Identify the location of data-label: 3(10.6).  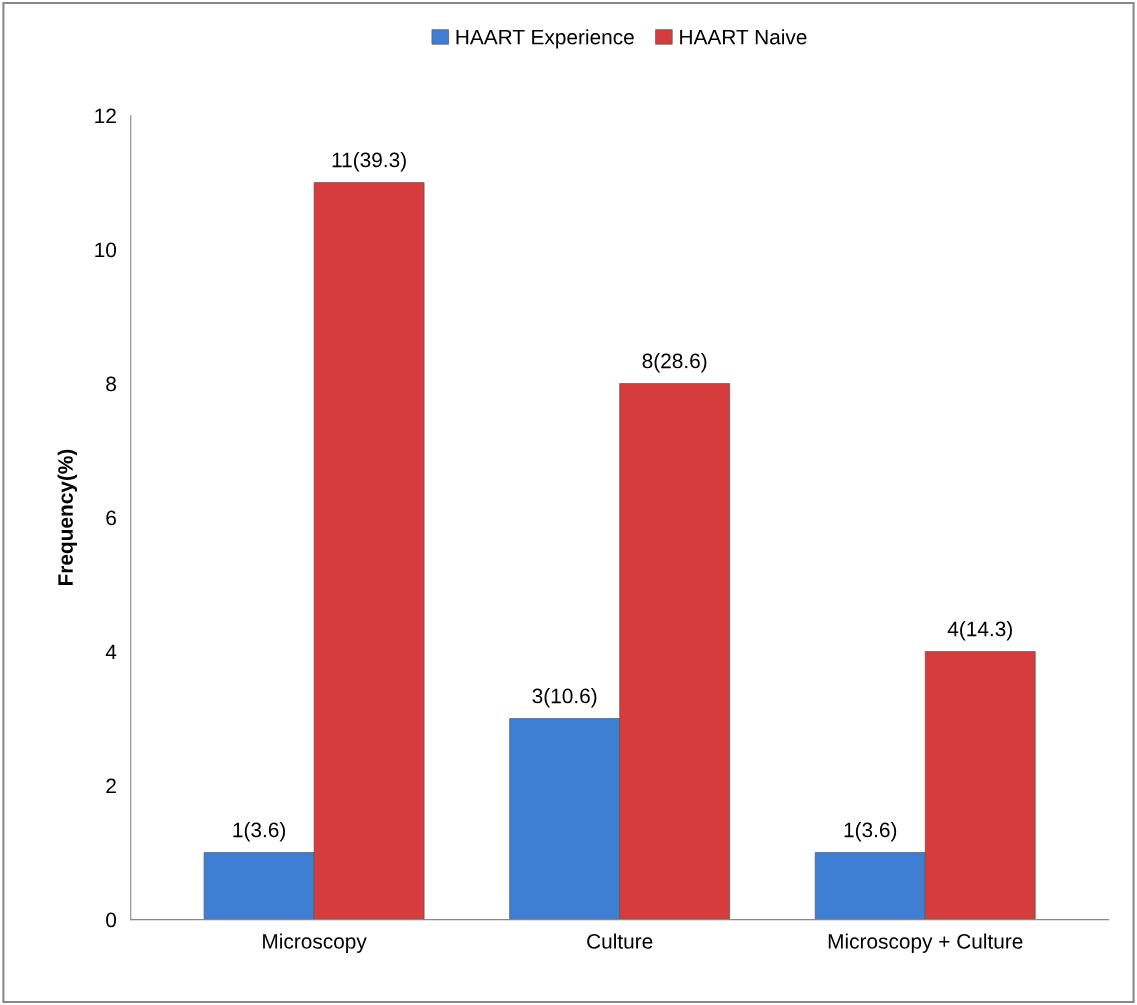
(564, 698).